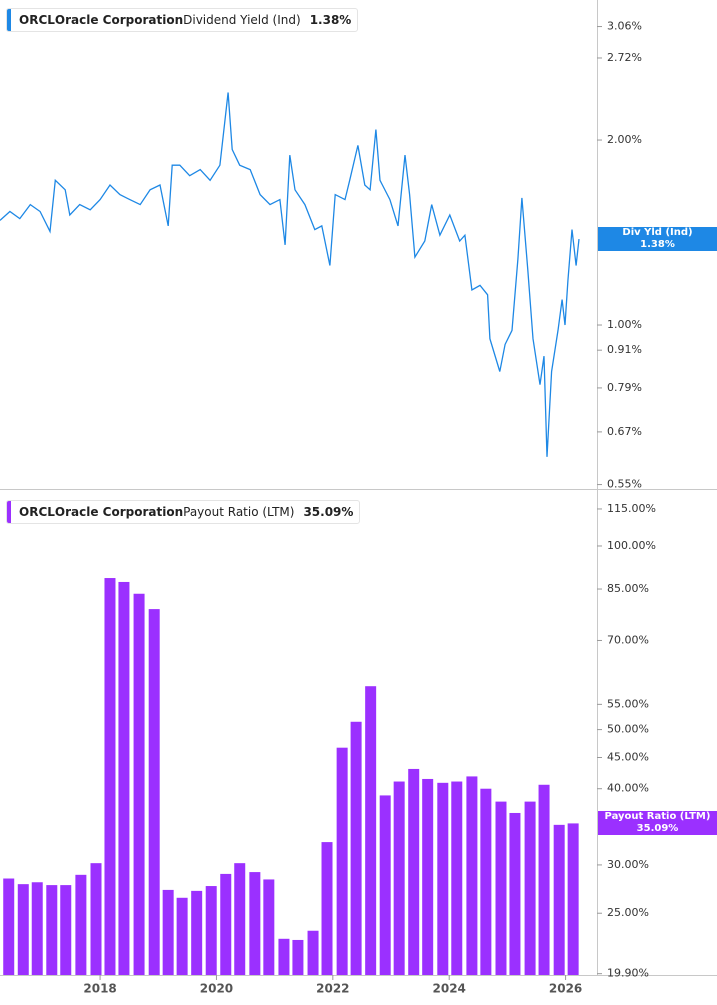 The height and width of the screenshot is (1005, 717). Describe the element at coordinates (99, 989) in the screenshot. I see `x-tick-label: 2018` at that location.